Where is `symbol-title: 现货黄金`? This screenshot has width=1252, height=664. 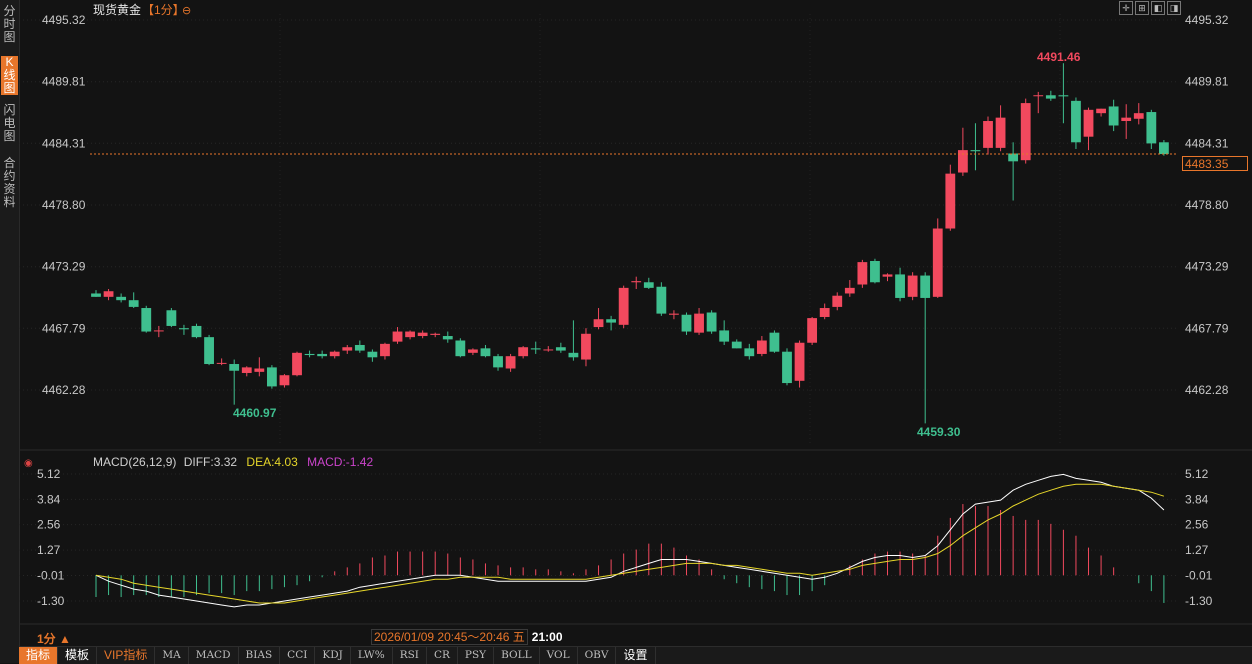
symbol-title: 现货黄金 is located at coordinates (117, 9).